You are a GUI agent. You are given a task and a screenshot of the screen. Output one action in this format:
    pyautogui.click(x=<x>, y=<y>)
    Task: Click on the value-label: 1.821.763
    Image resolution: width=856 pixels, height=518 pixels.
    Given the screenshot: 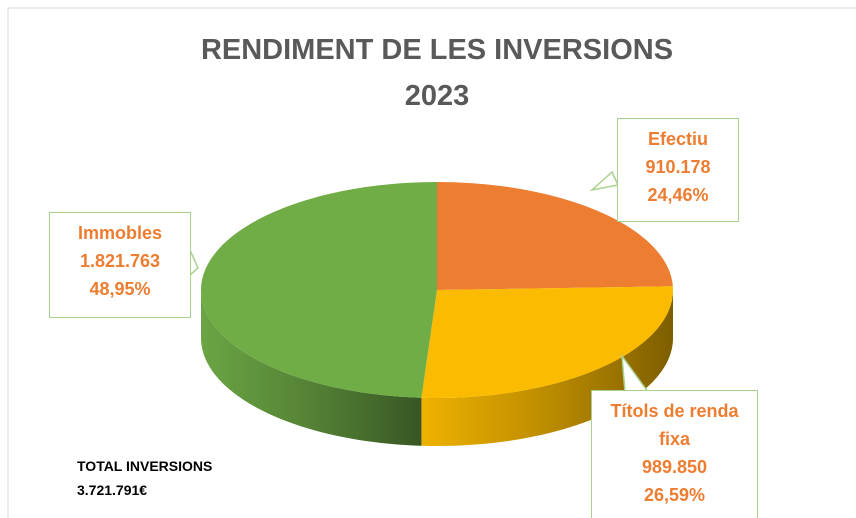 What is the action you would take?
    pyautogui.click(x=120, y=261)
    